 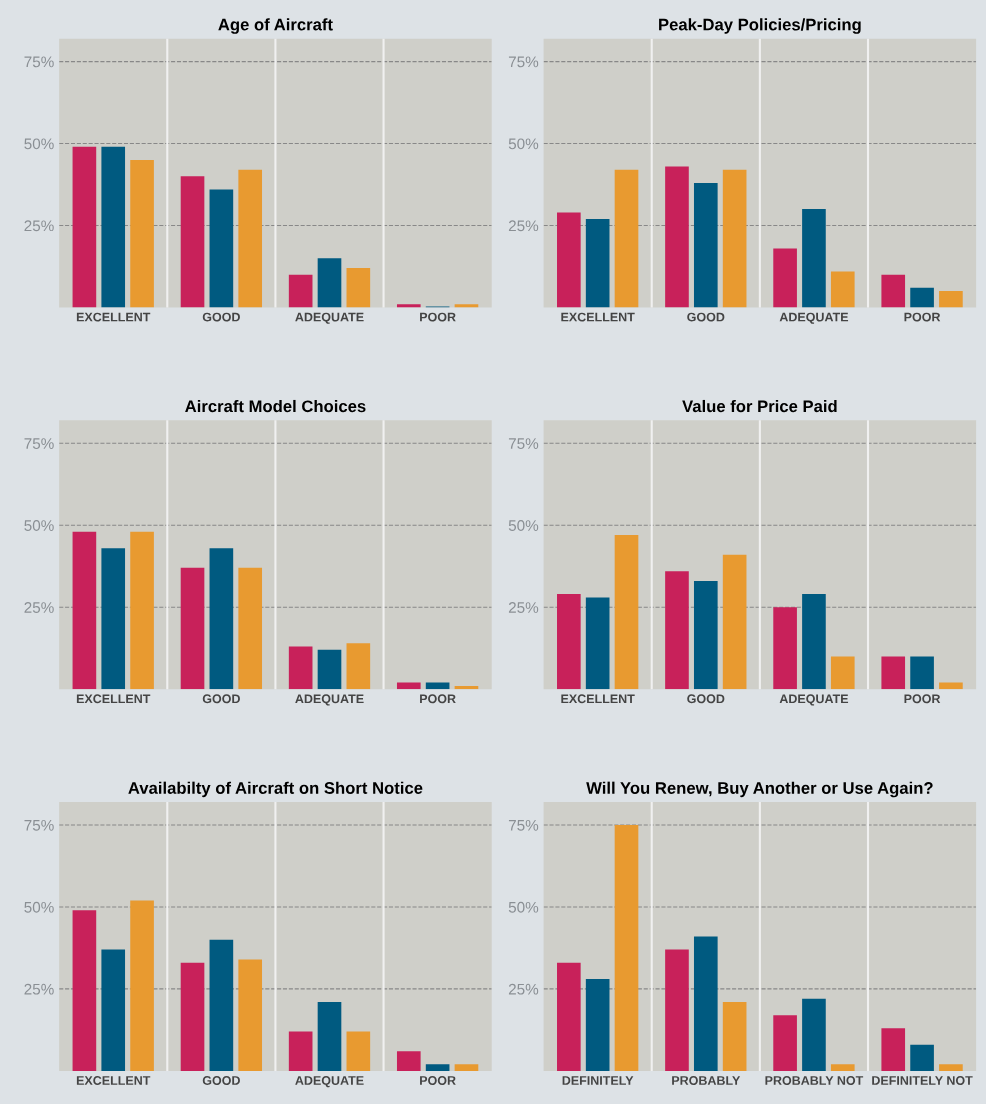 What do you see at coordinates (706, 1080) in the screenshot?
I see `x-tick-label: PROBABLY` at bounding box center [706, 1080].